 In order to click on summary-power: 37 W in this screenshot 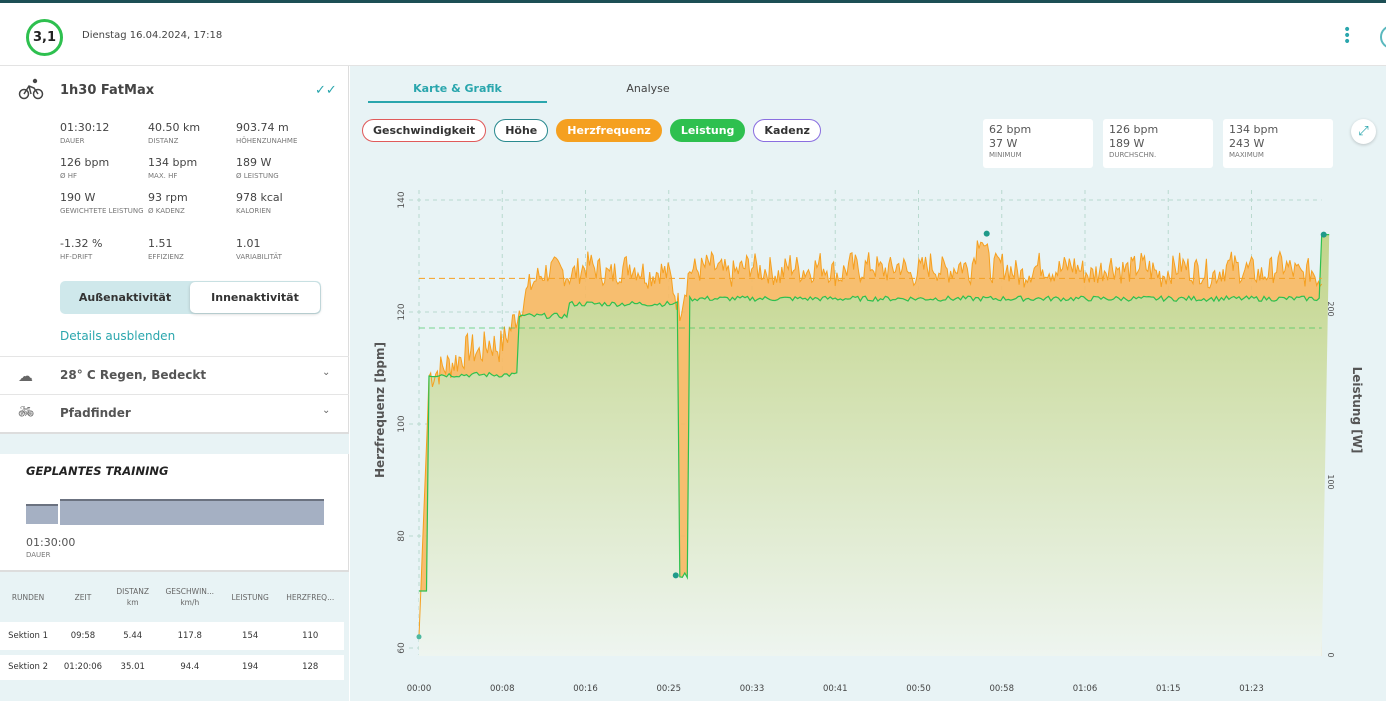, I will do `click(1003, 143)`.